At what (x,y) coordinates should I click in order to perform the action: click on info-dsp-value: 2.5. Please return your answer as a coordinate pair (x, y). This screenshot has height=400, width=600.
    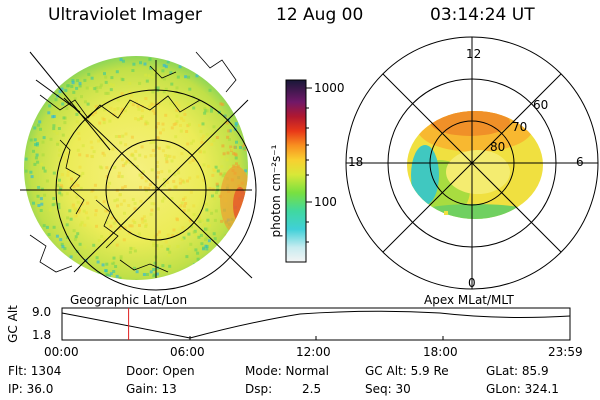
    Looking at the image, I should click on (312, 389).